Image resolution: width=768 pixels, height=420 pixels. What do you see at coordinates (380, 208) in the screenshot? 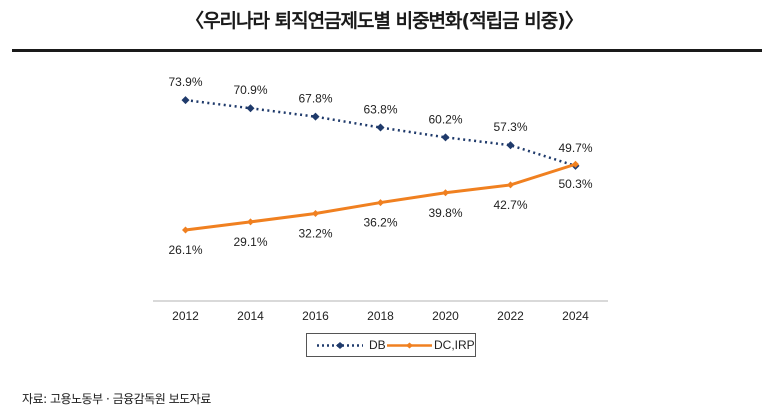
I see `series-dc-irp: 26.1% 29.1% 32.2% 36.2% 39.8% 42.7% 50.3%` at bounding box center [380, 208].